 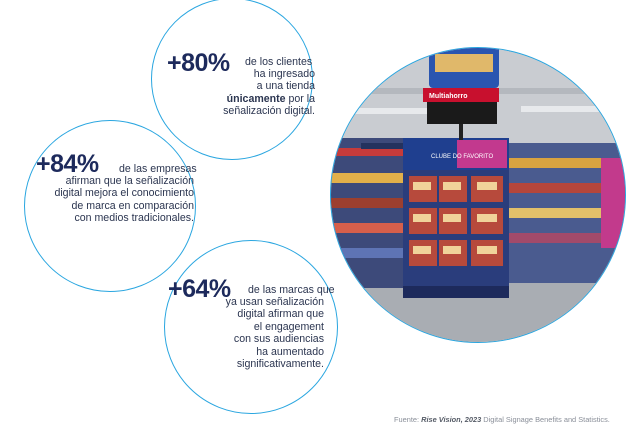 I want to click on stat-circle-bottom, so click(x=251, y=327).